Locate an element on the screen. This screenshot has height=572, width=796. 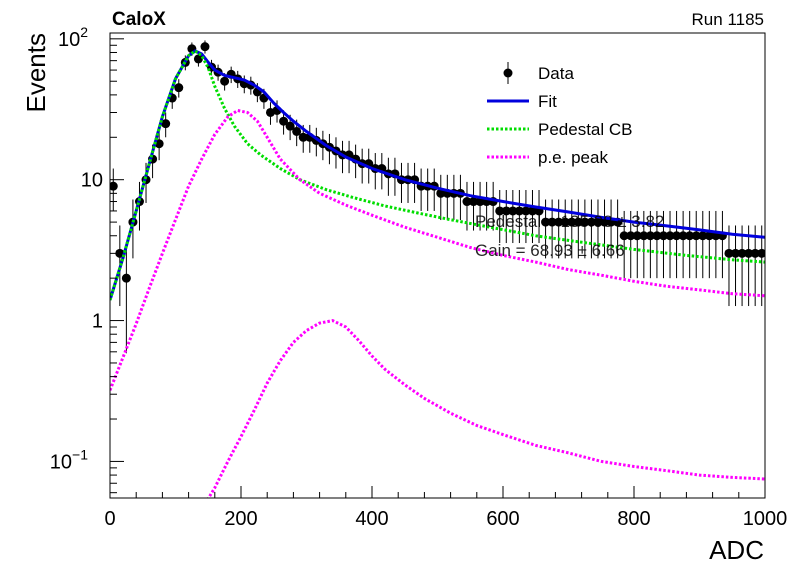
fit-result-gain: Gain = 68.93 ± 6.66 is located at coordinates (550, 250).